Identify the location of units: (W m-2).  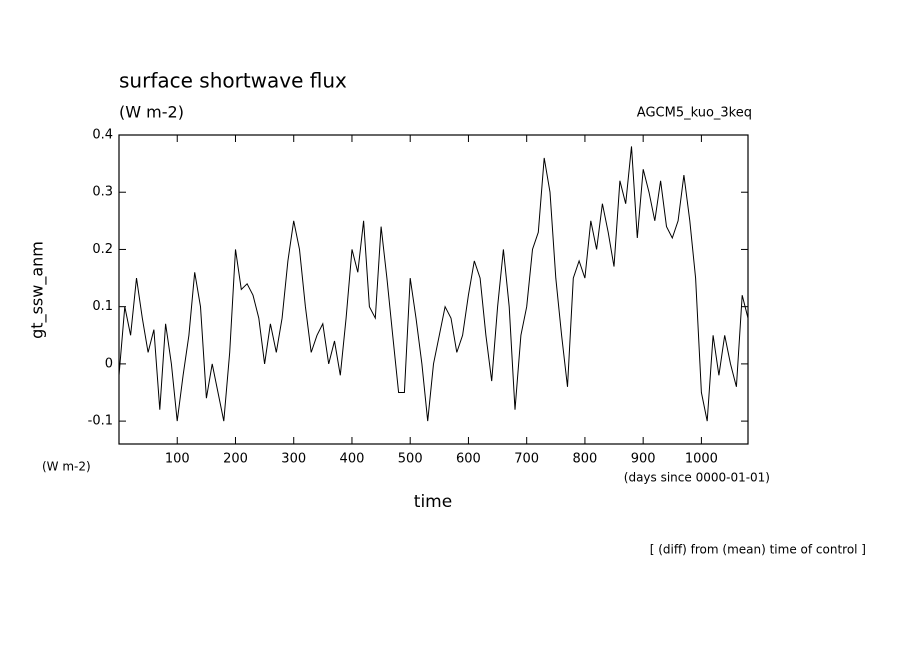
(151, 112).